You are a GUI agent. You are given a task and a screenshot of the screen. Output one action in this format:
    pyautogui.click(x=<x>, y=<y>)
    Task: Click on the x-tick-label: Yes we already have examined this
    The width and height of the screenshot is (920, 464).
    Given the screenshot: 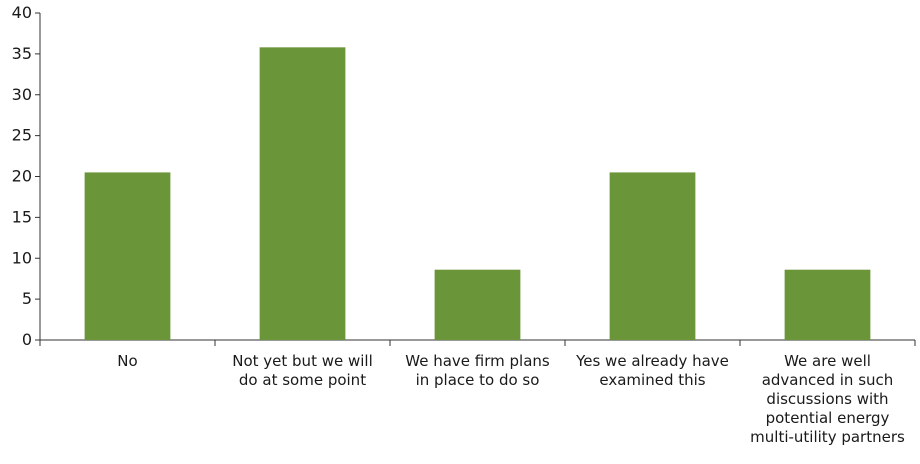 What is the action you would take?
    pyautogui.click(x=652, y=370)
    